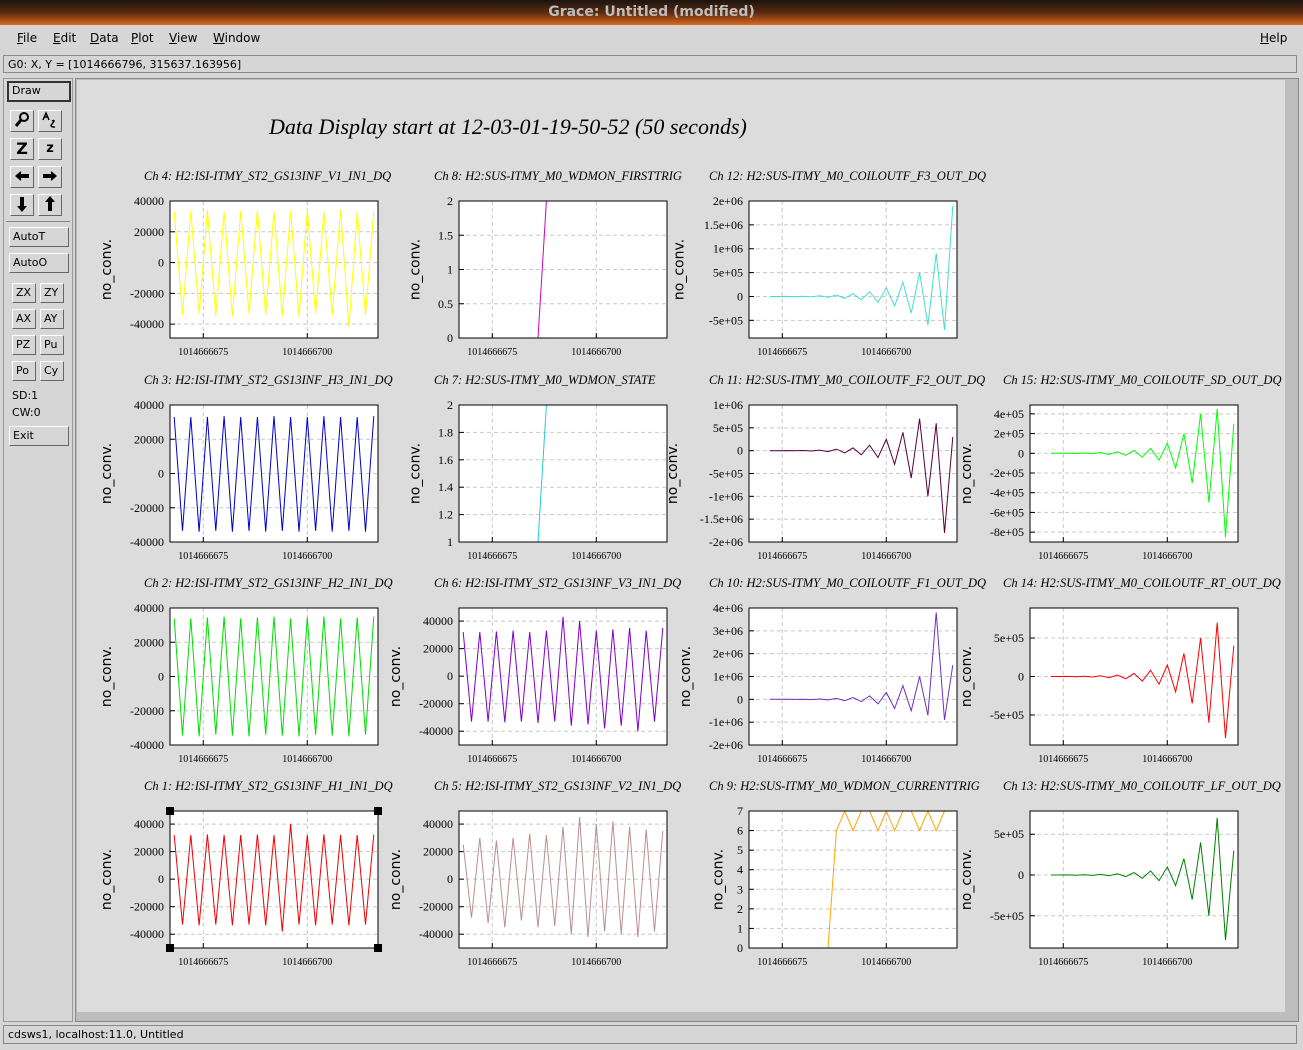 This screenshot has height=1050, width=1303. What do you see at coordinates (50, 177) in the screenshot?
I see `right-button` at bounding box center [50, 177].